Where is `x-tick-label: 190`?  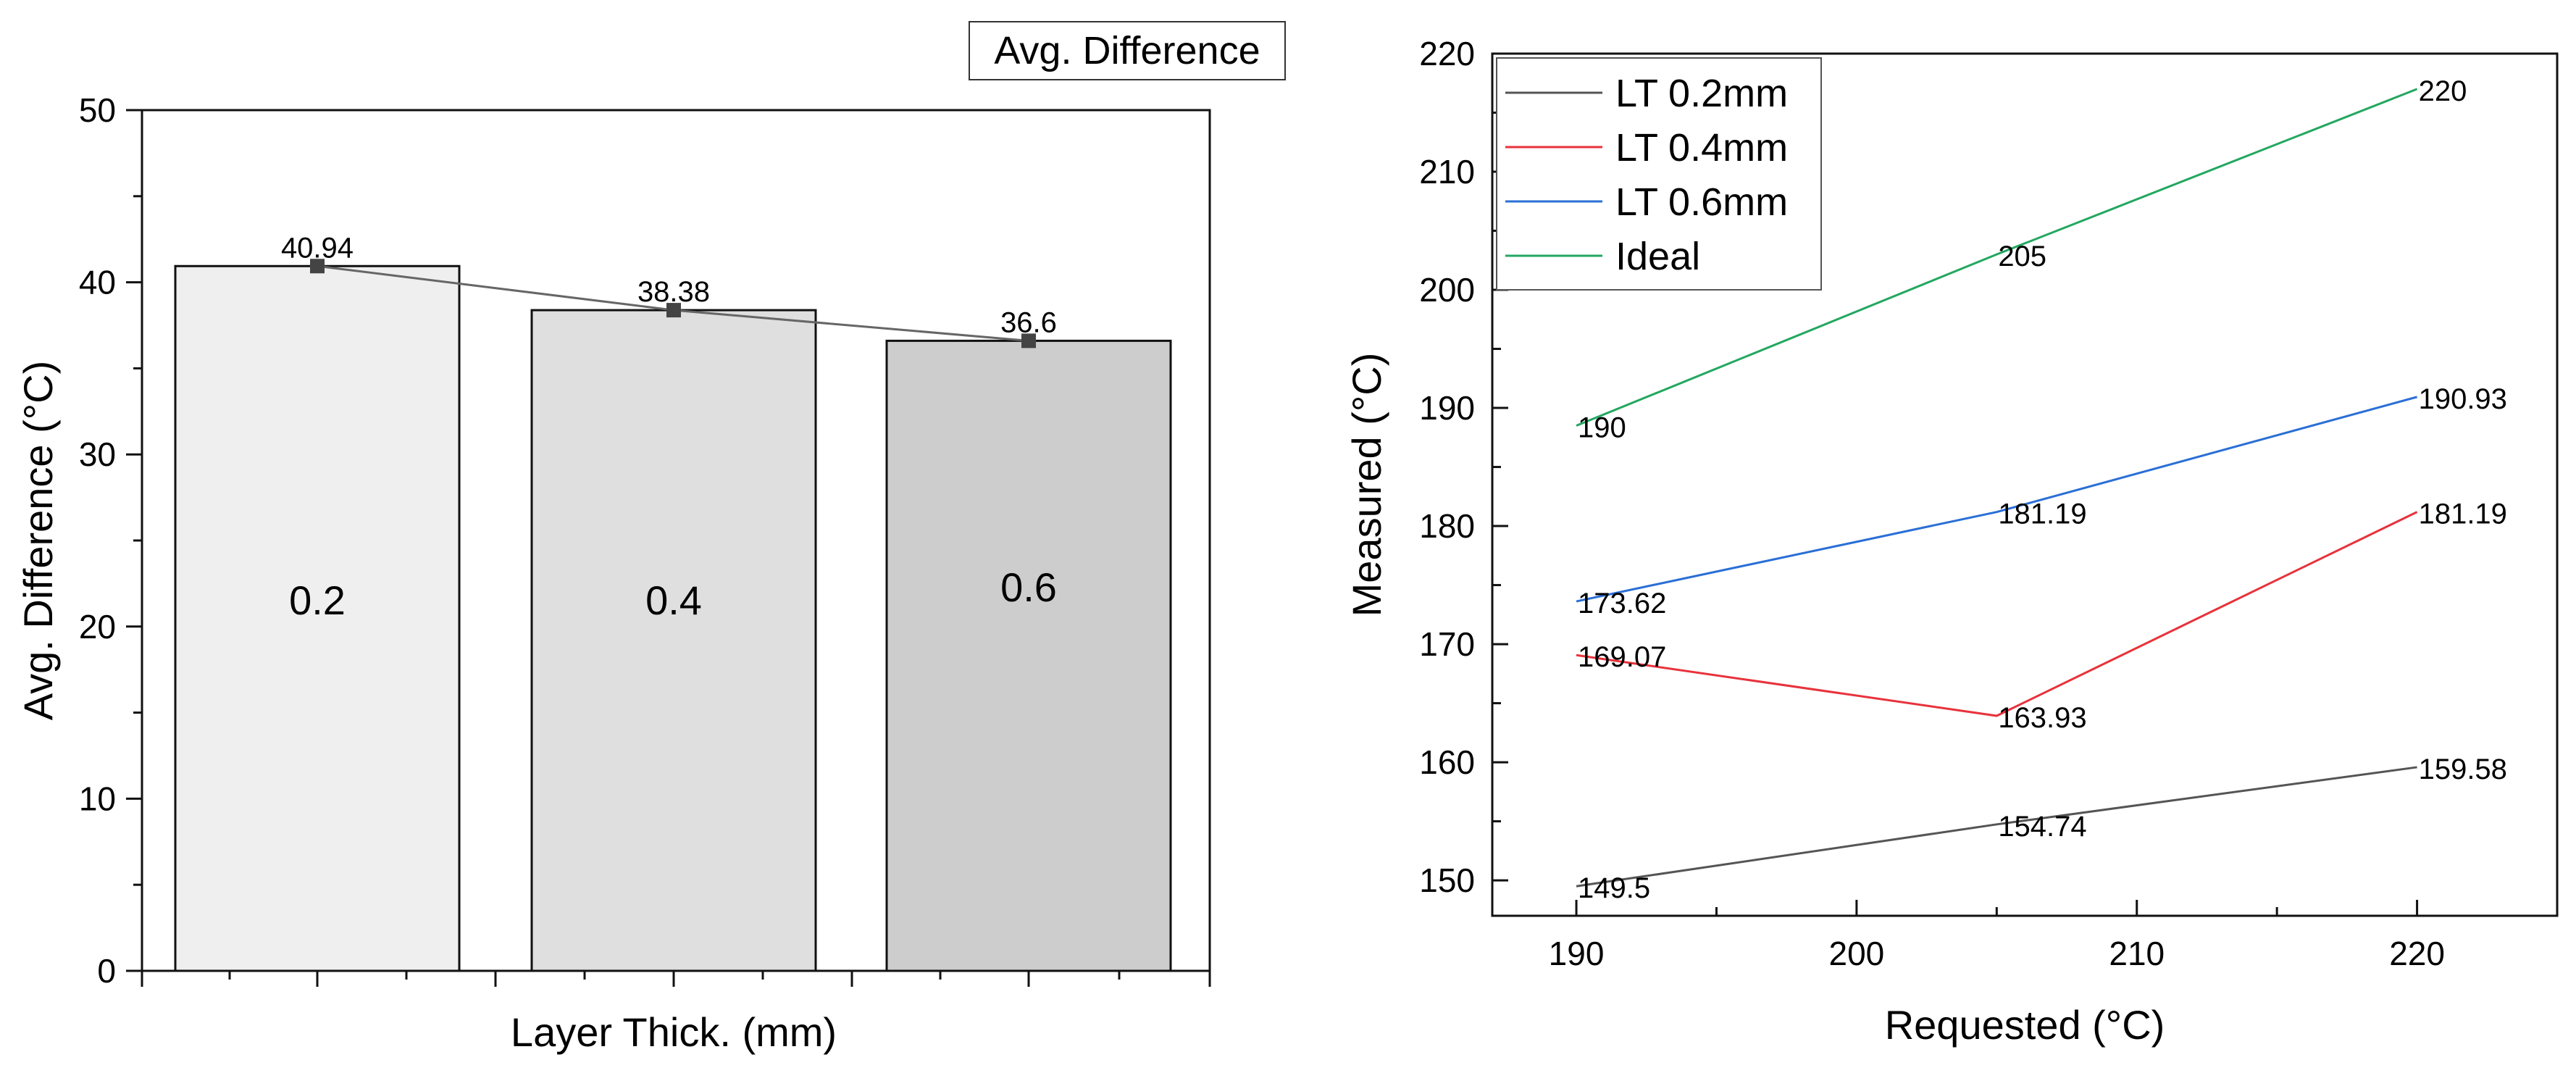
x-tick-label: 190 is located at coordinates (1577, 954).